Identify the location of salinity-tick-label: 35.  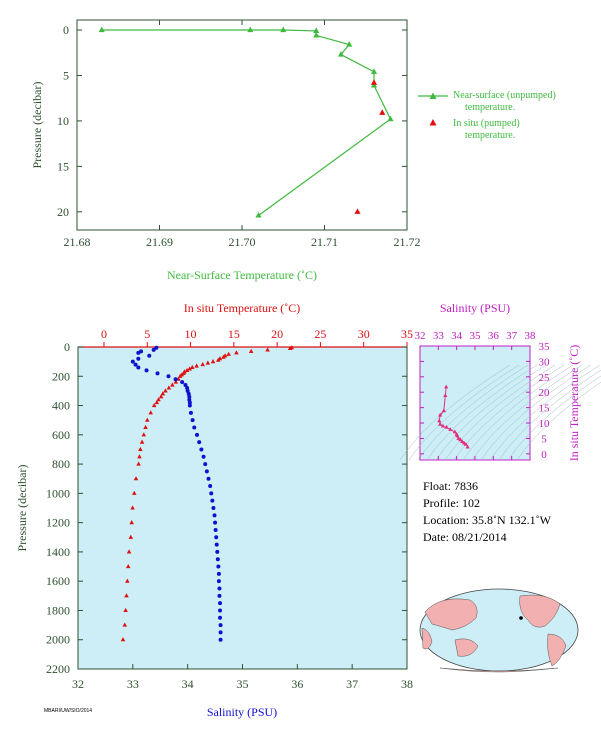
(243, 684).